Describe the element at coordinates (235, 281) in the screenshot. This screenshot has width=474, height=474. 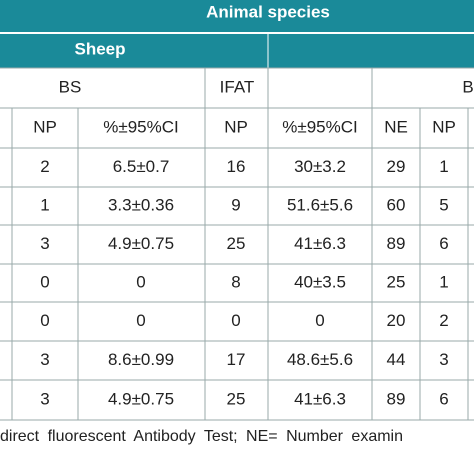
I see `cell: 8` at that location.